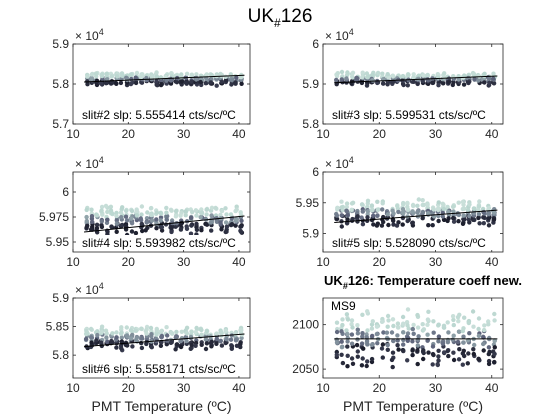 The width and height of the screenshot is (560, 420). Describe the element at coordinates (315, 172) in the screenshot. I see `y-tick-label: 6` at that location.